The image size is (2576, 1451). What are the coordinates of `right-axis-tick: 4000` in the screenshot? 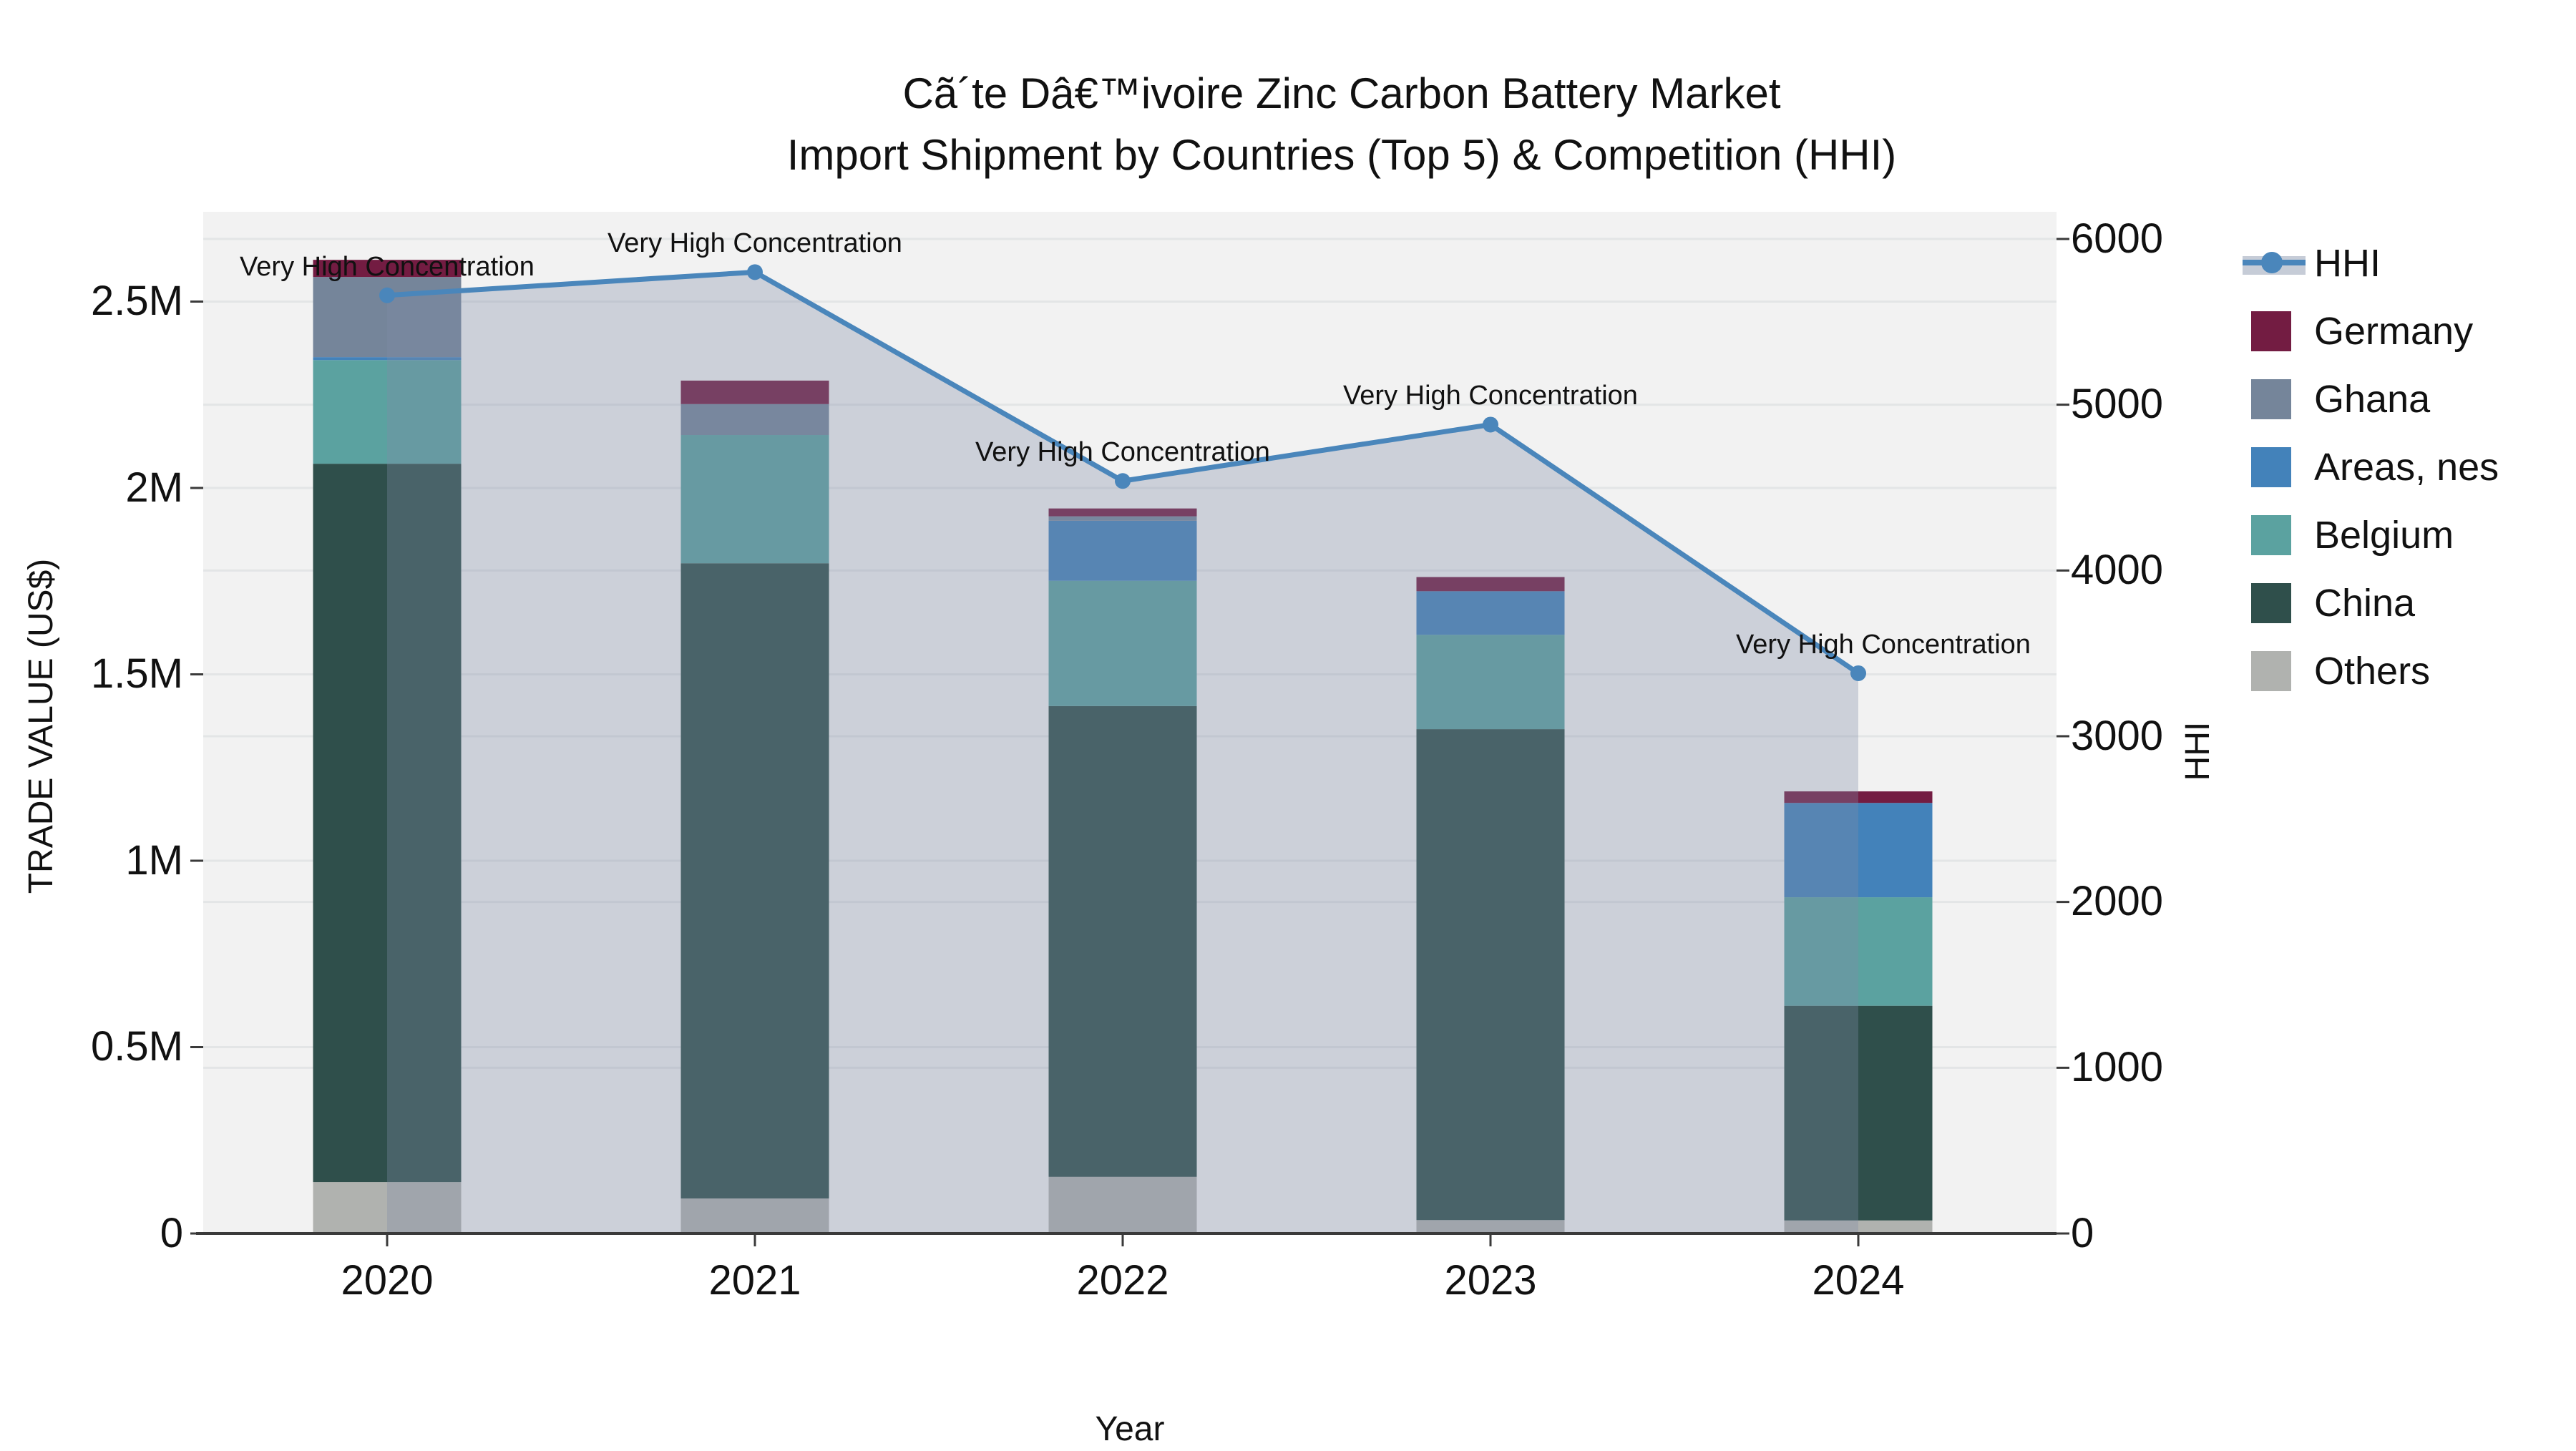 It's located at (2117, 570).